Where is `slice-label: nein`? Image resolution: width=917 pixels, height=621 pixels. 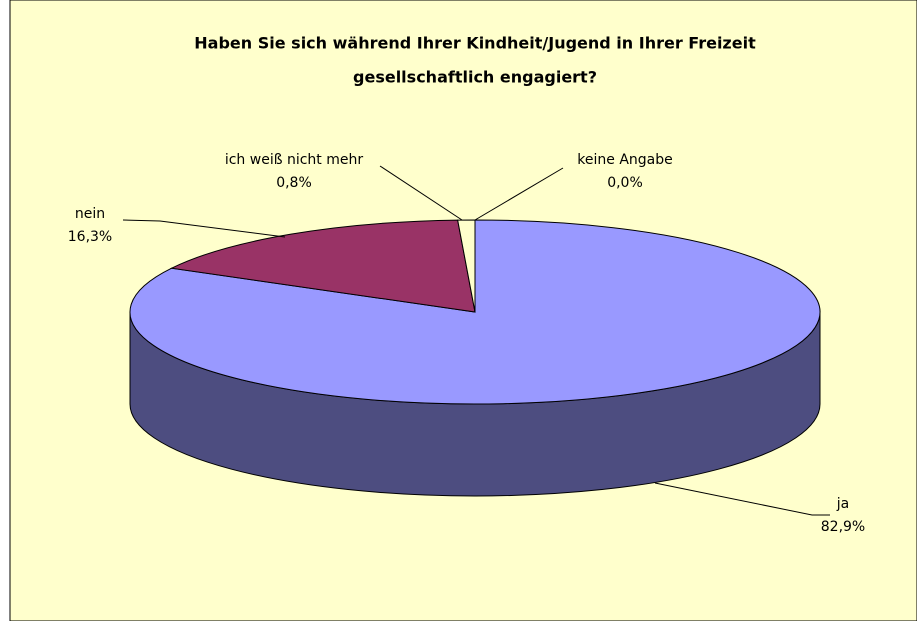
slice-label: nein is located at coordinates (90, 214).